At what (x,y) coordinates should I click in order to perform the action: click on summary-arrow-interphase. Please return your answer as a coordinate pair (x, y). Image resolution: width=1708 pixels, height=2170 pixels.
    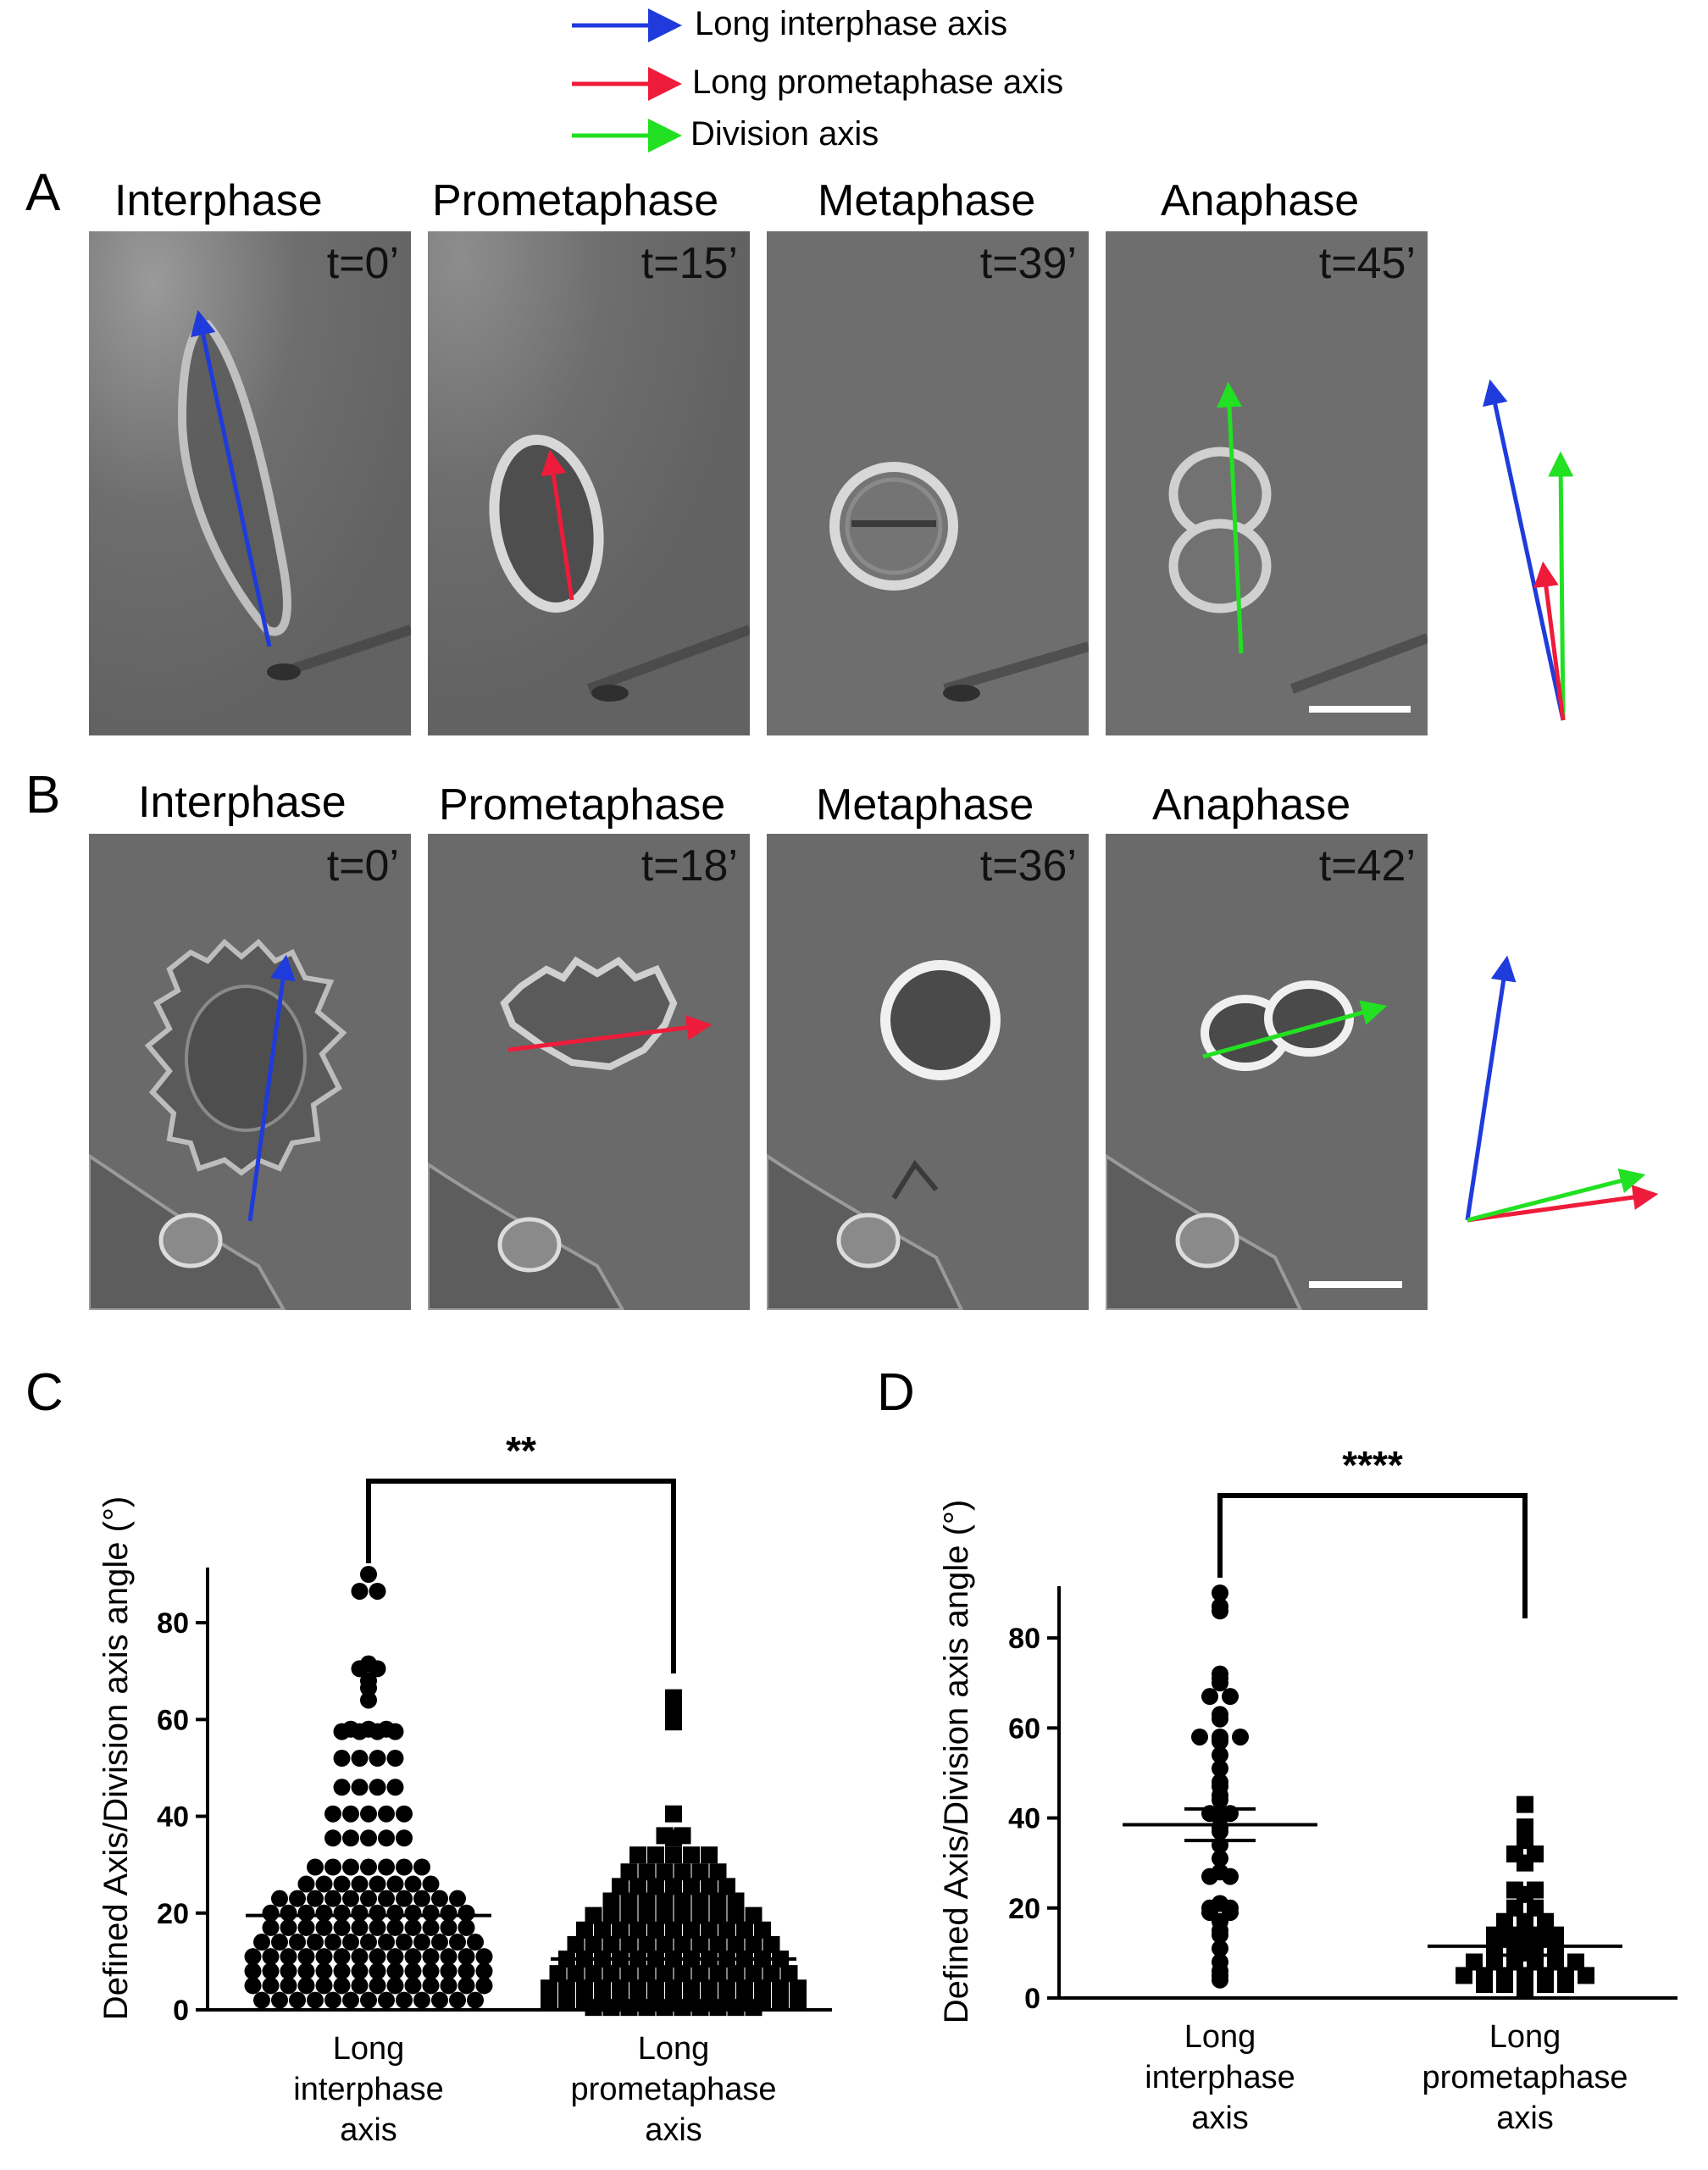
    Looking at the image, I should click on (1491, 1088).